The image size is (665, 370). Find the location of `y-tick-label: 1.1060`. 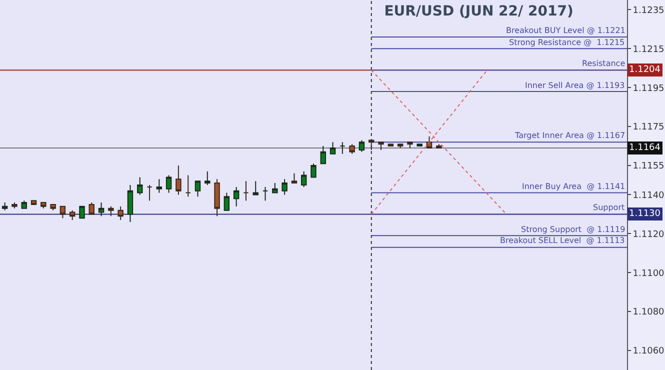

y-tick-label: 1.1060 is located at coordinates (648, 351).